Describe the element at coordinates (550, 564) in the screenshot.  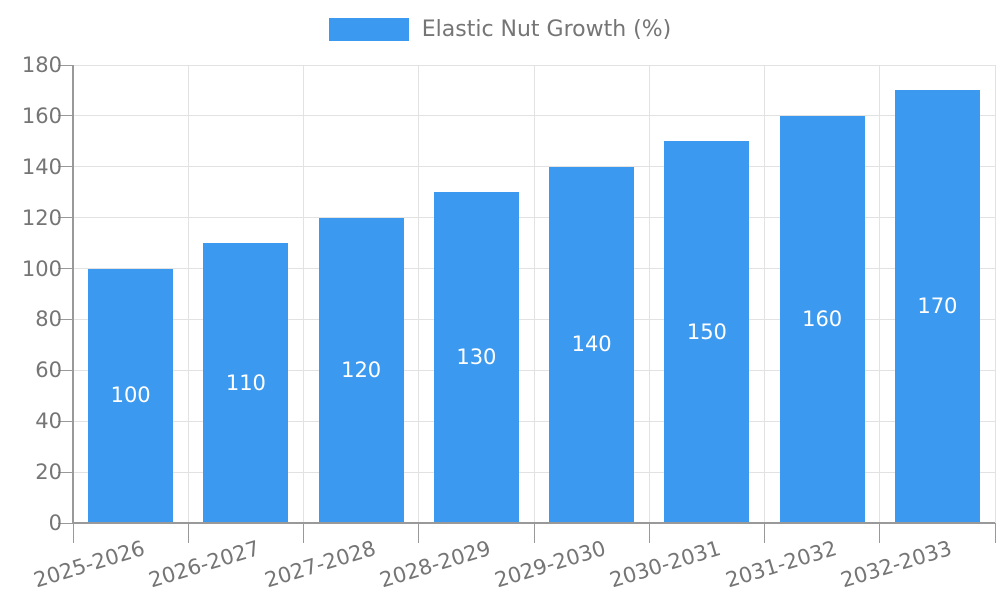
I see `x-axis-category-label: 2029-2030` at that location.